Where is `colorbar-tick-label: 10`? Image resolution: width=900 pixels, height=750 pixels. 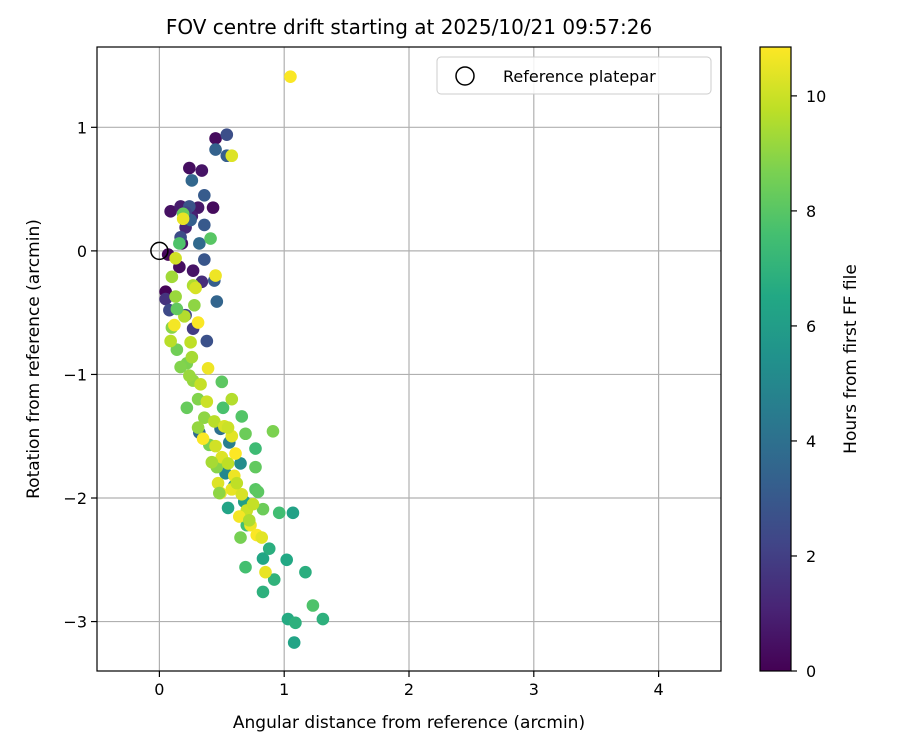 colorbar-tick-label: 10 is located at coordinates (816, 96).